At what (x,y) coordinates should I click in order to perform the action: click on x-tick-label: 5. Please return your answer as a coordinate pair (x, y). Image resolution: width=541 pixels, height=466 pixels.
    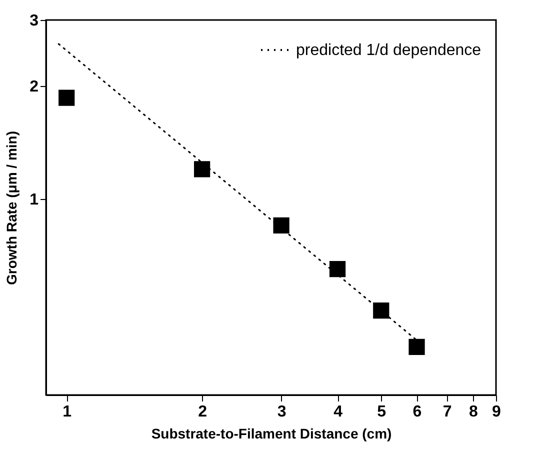
    Looking at the image, I should click on (381, 412).